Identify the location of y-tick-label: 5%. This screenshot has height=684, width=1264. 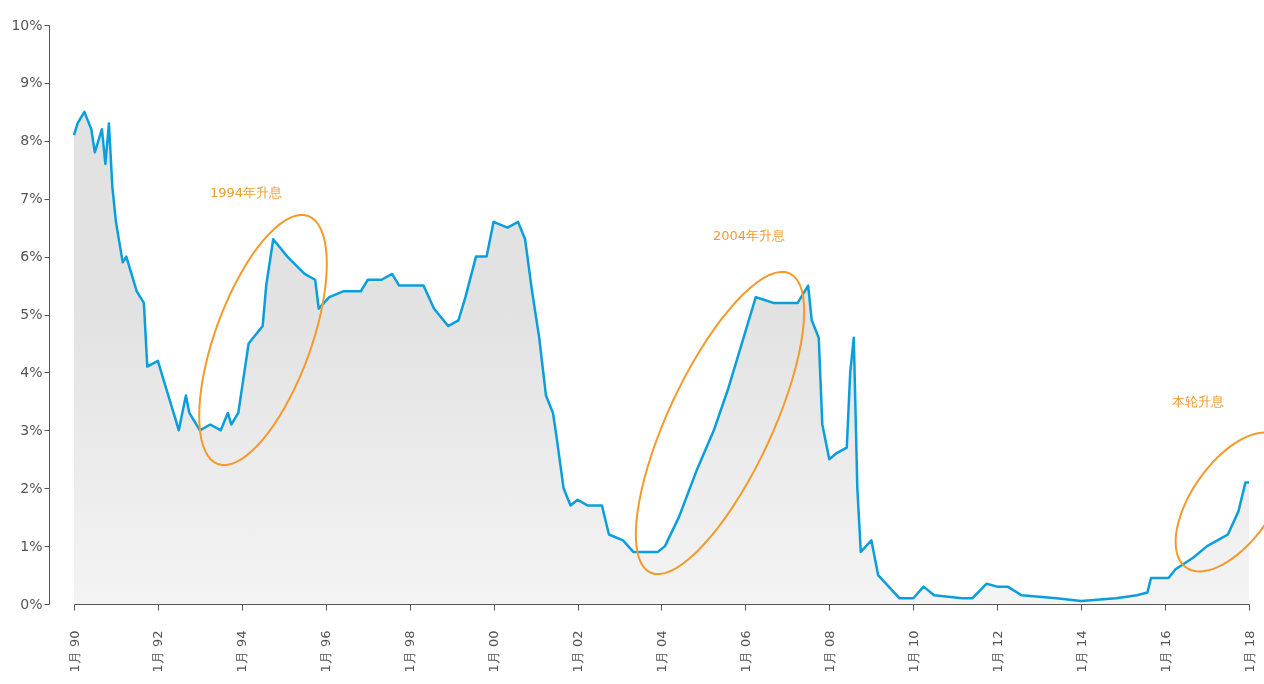
(31, 314).